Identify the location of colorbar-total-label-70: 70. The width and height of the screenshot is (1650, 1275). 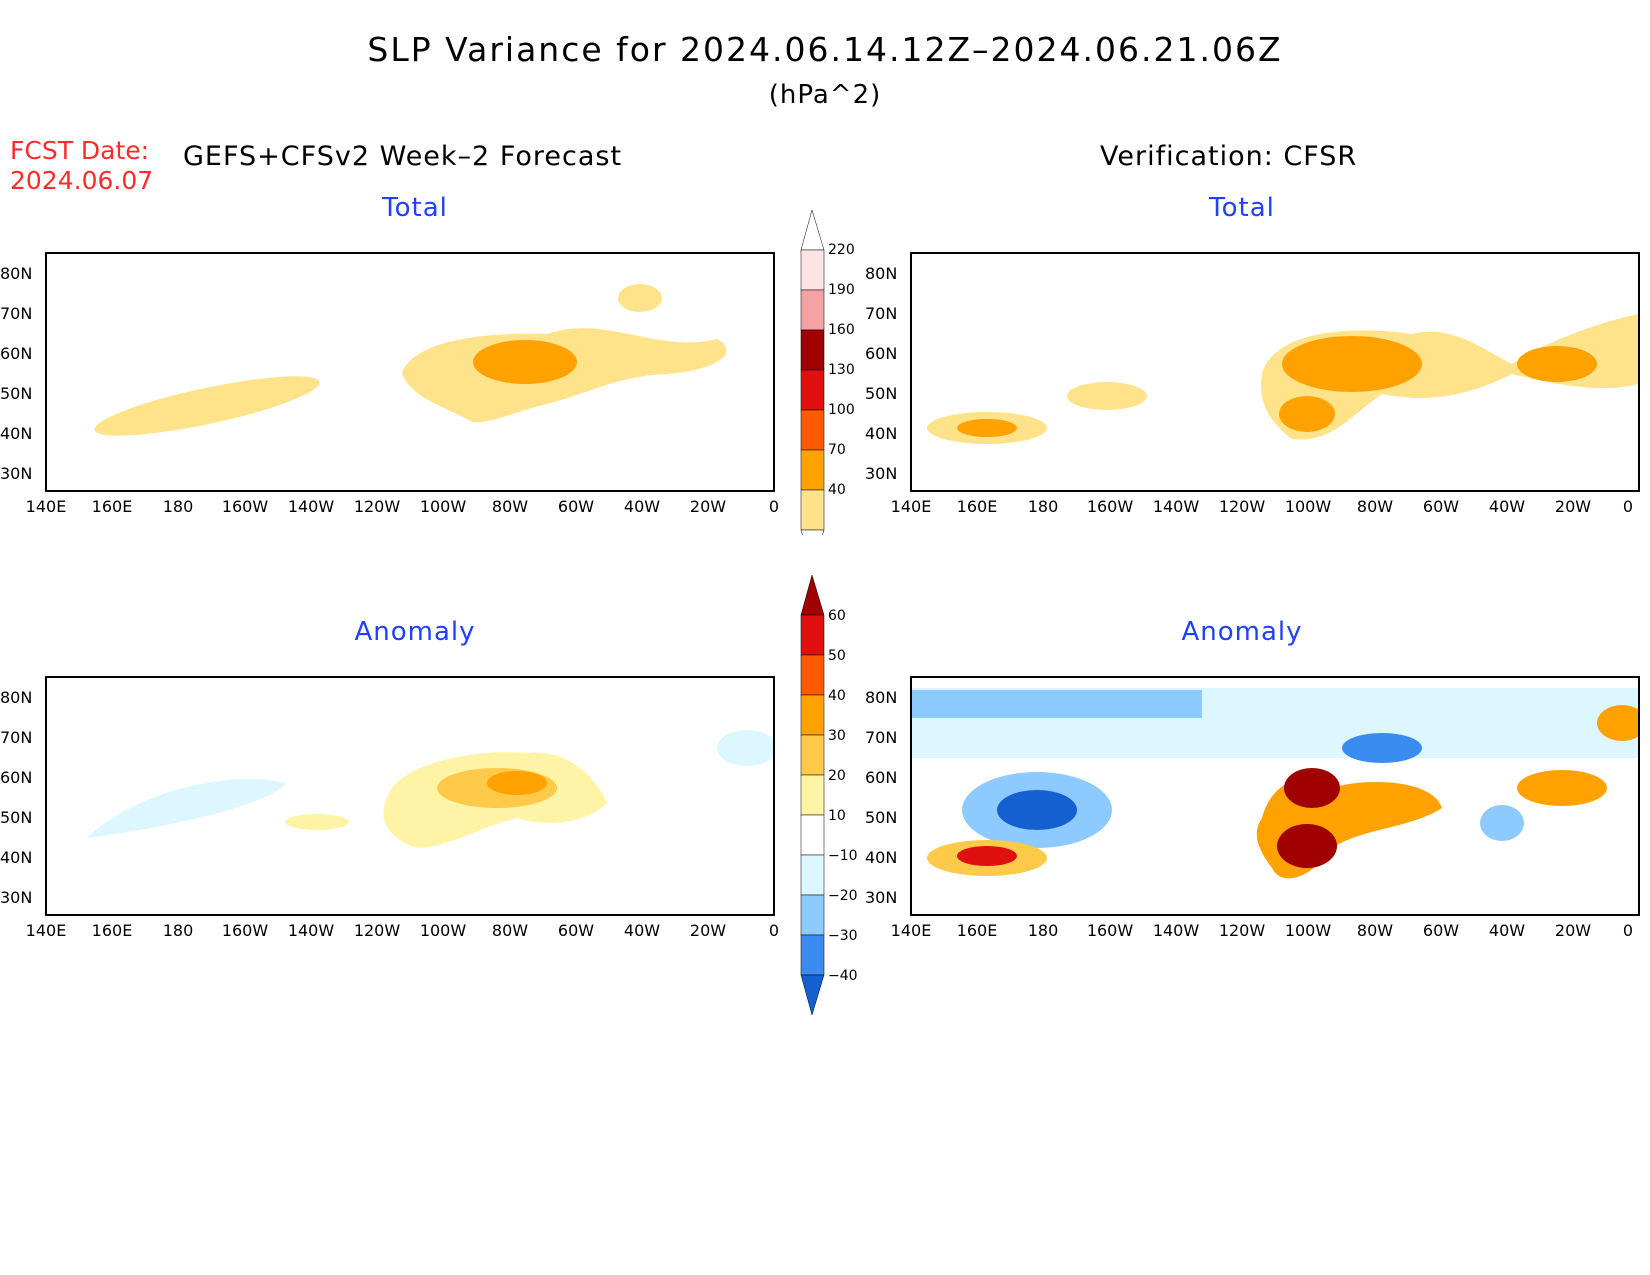
(837, 450).